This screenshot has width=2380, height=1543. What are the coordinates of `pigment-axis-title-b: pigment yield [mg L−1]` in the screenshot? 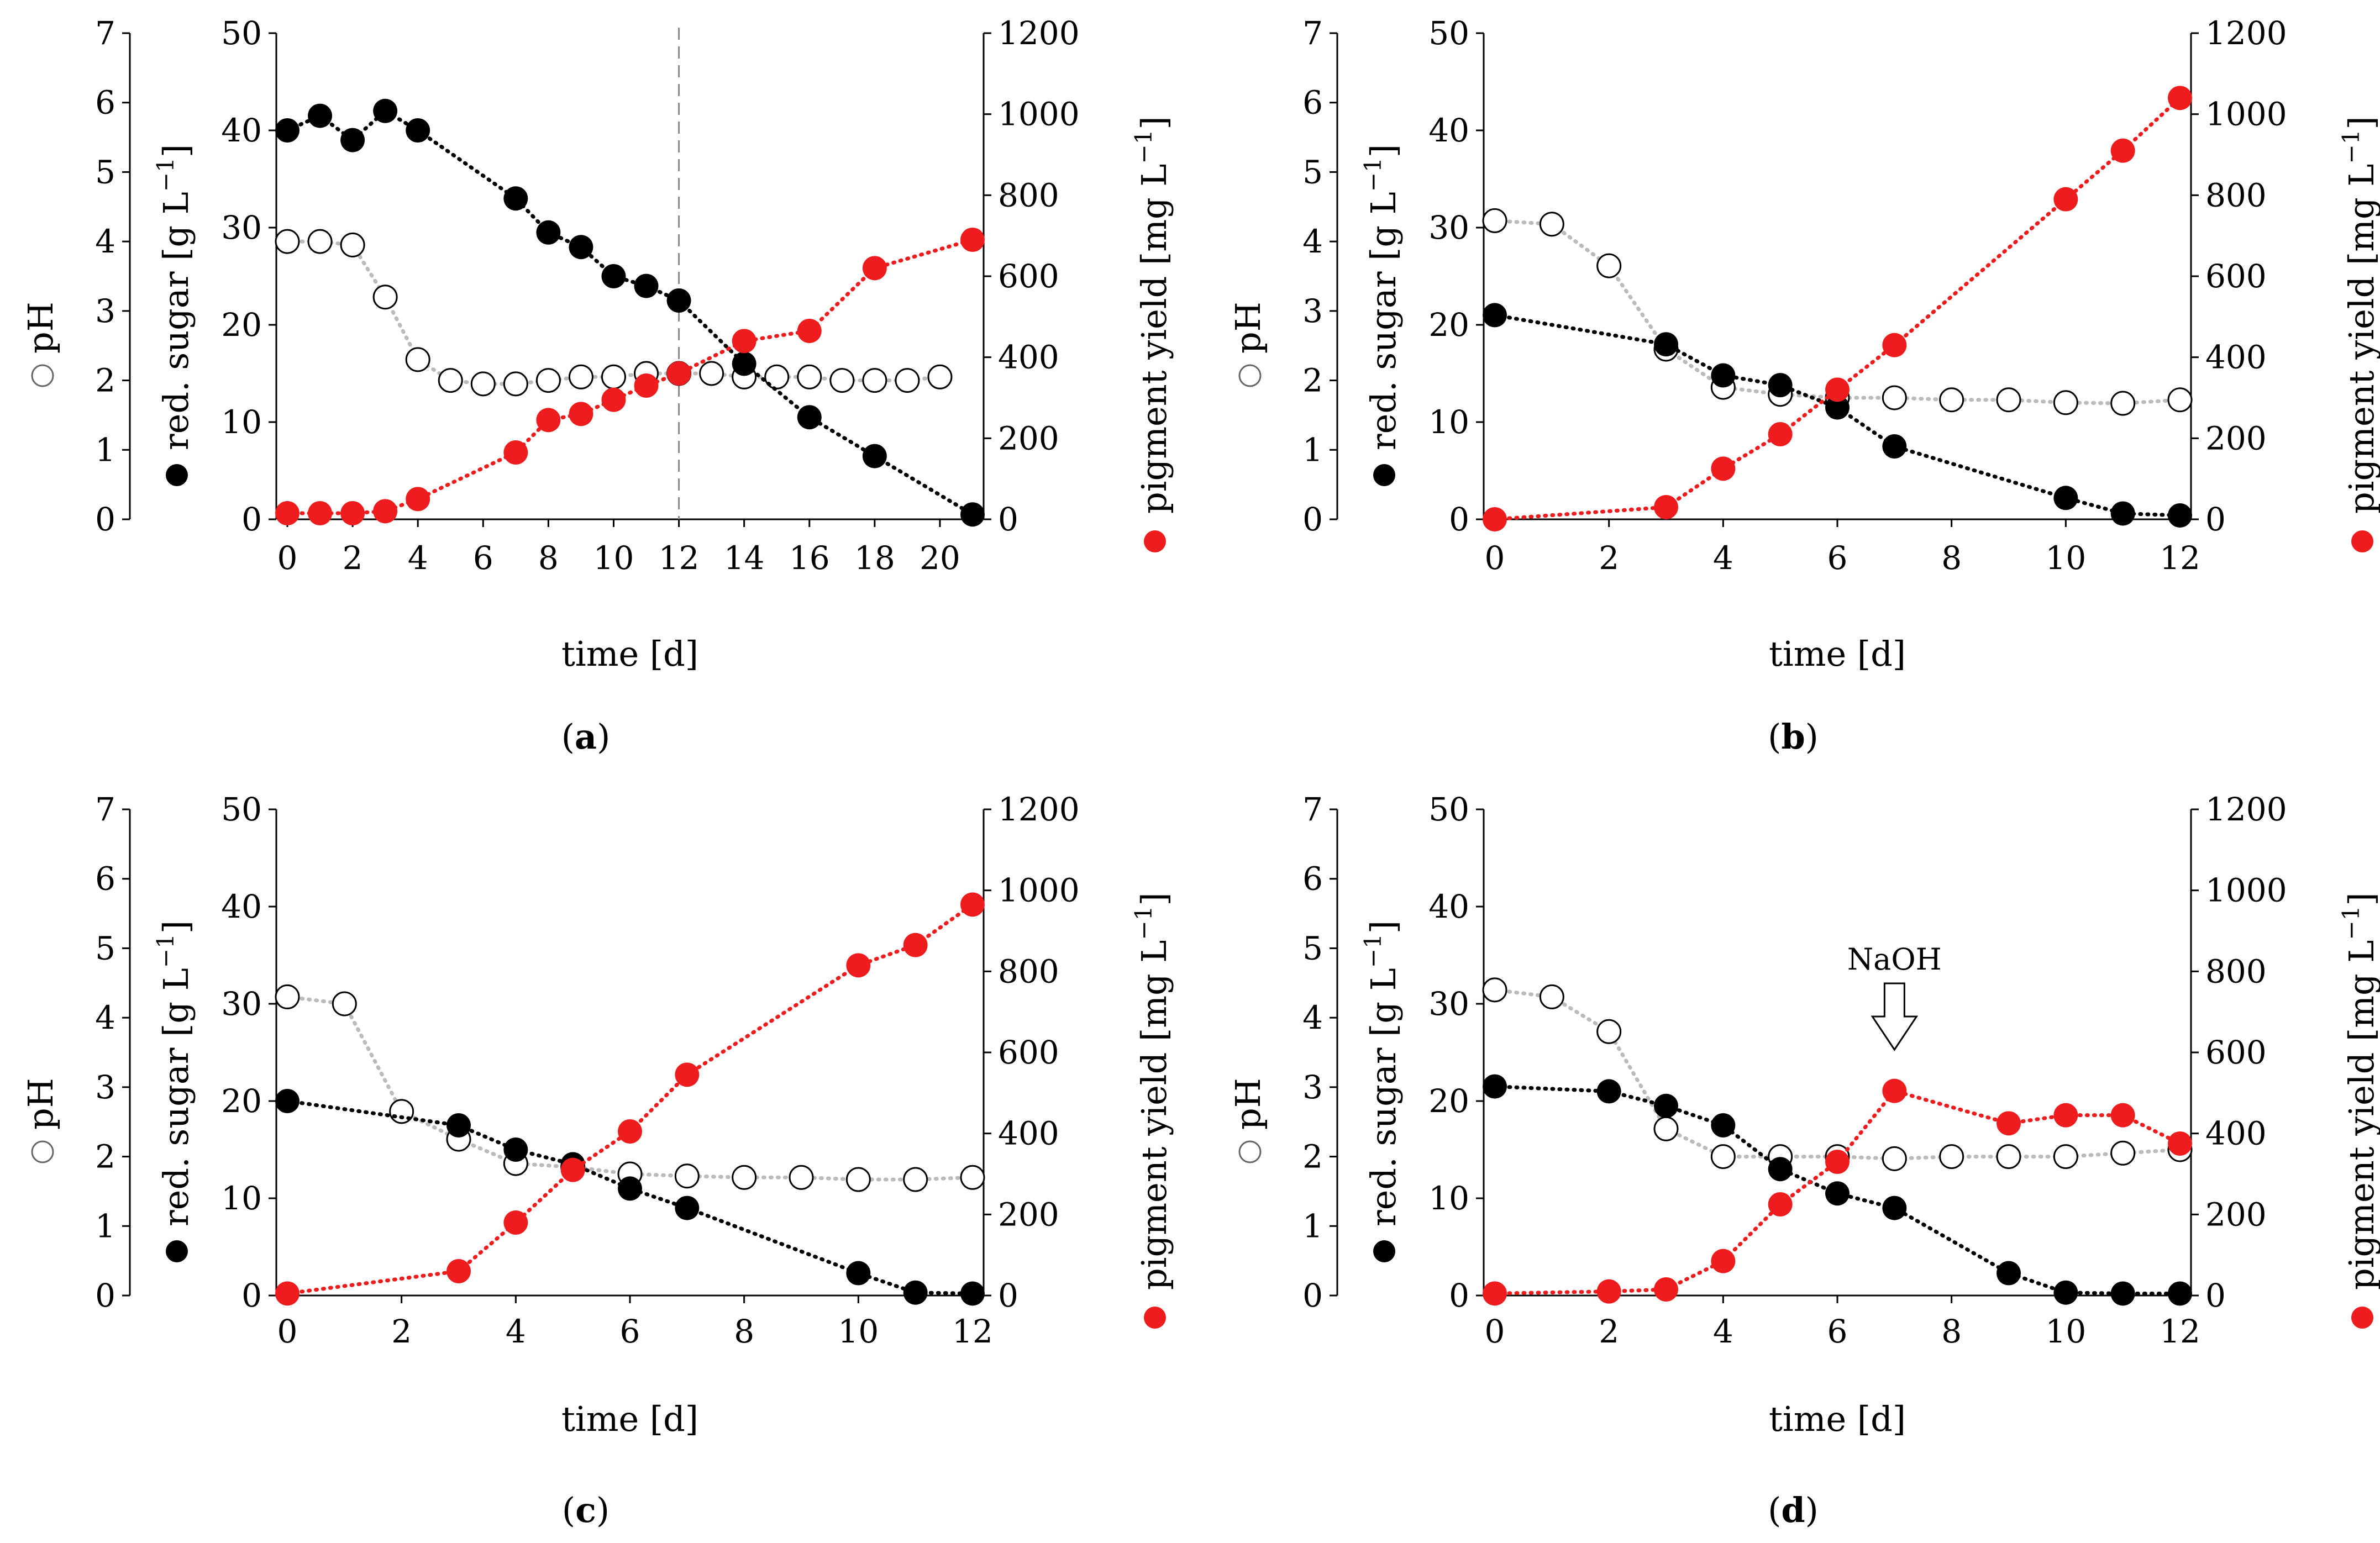 It's located at (2358, 334).